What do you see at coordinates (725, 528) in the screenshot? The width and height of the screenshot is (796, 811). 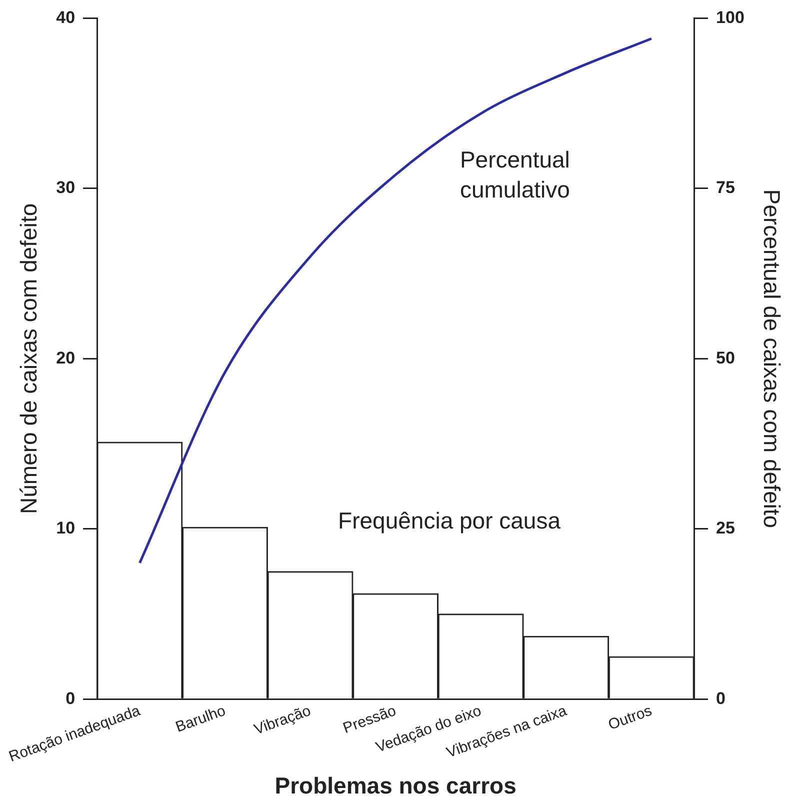 I see `y2-tick-label: 25` at bounding box center [725, 528].